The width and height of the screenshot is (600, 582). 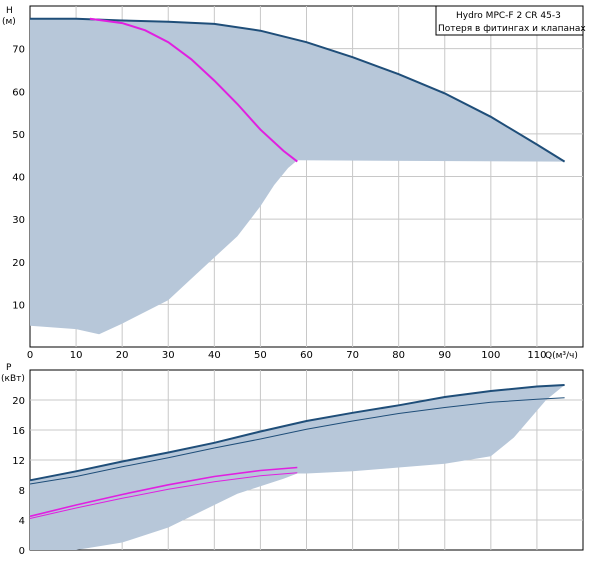 What do you see at coordinates (508, 16) in the screenshot?
I see `legend-product: Hydro MPC-F 2 CR 45-3` at bounding box center [508, 16].